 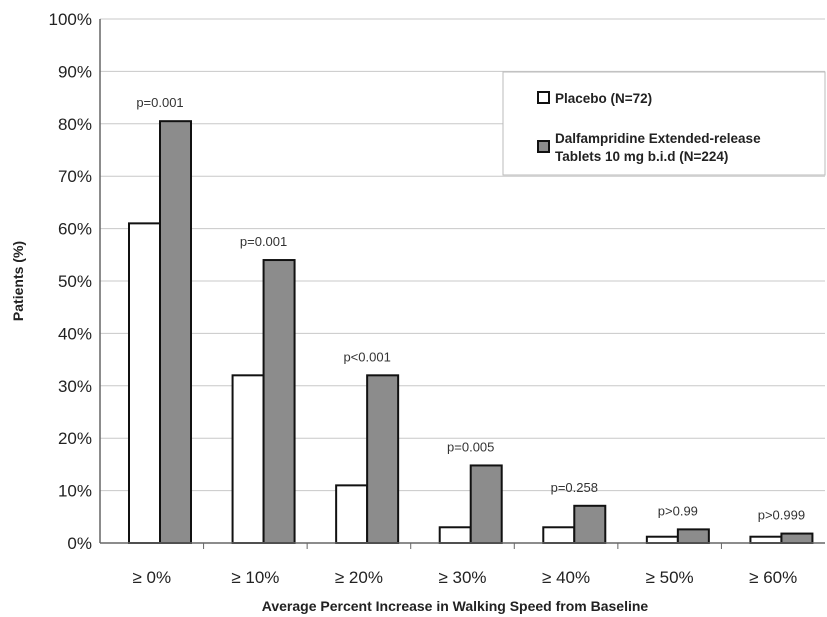 I want to click on y-axis-ticks: 0% 10% 20% 30% 40% 50% 60% 70% 80% 90% 100%, so click(x=70, y=281).